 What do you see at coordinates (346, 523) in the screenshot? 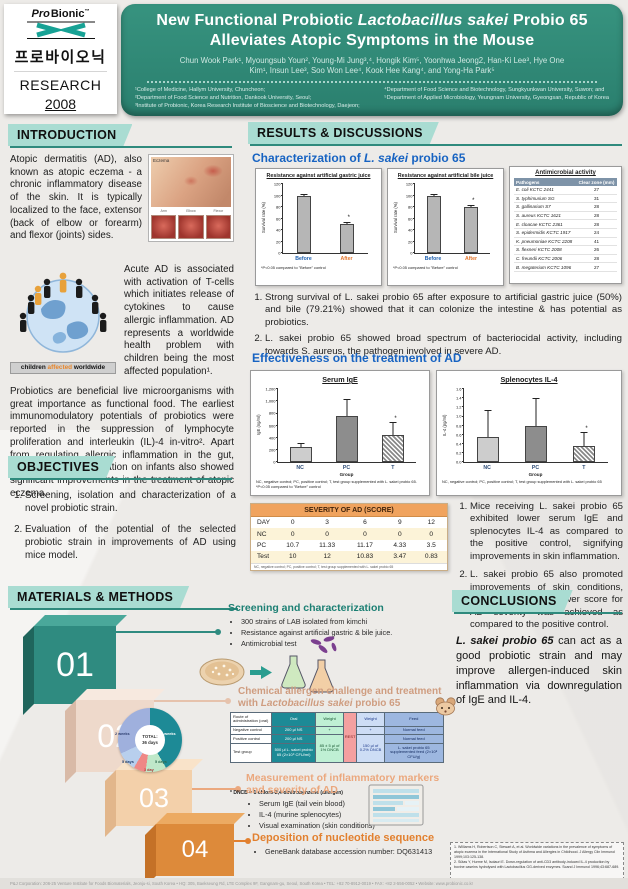
I see `table-row: DAY 0 3 6 9 12` at bounding box center [346, 523].